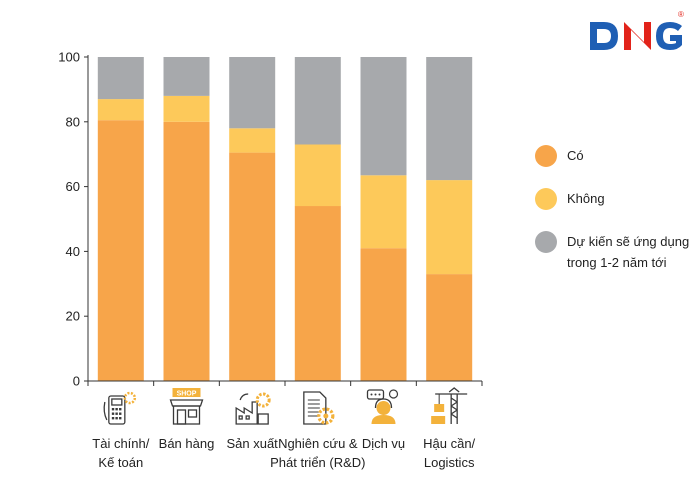 This screenshot has width=700, height=495. What do you see at coordinates (285, 406) in the screenshot?
I see `category-icons-layer: SHOP` at bounding box center [285, 406].